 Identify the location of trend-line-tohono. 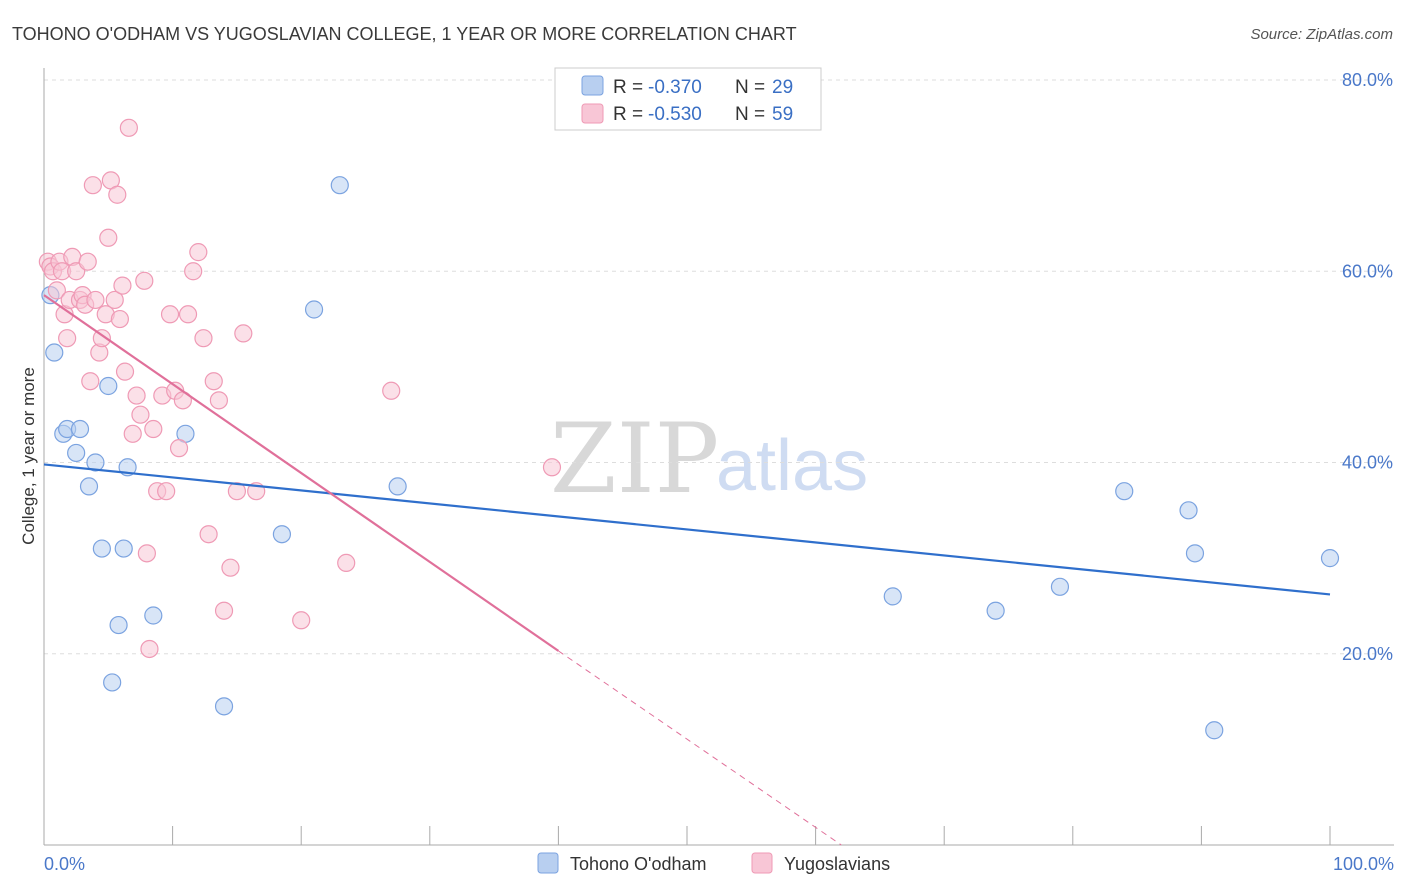
(687, 529).